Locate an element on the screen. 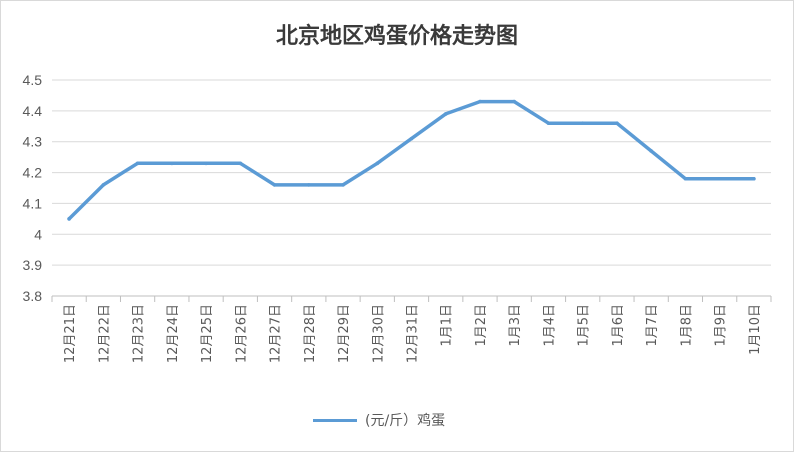 This screenshot has width=794, height=452. x-tick-label: 1月1日 is located at coordinates (447, 325).